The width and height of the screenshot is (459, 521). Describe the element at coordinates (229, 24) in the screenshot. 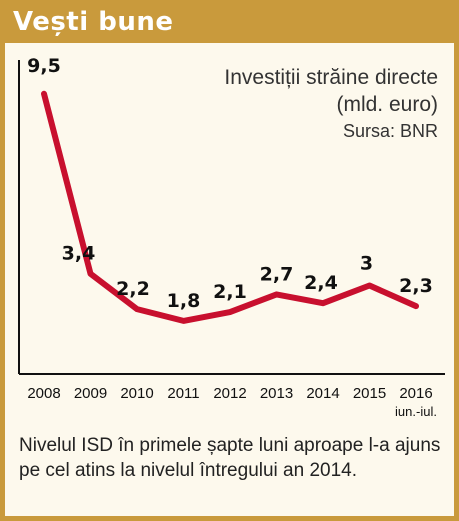

I see `header-bar: Vești bune` at that location.